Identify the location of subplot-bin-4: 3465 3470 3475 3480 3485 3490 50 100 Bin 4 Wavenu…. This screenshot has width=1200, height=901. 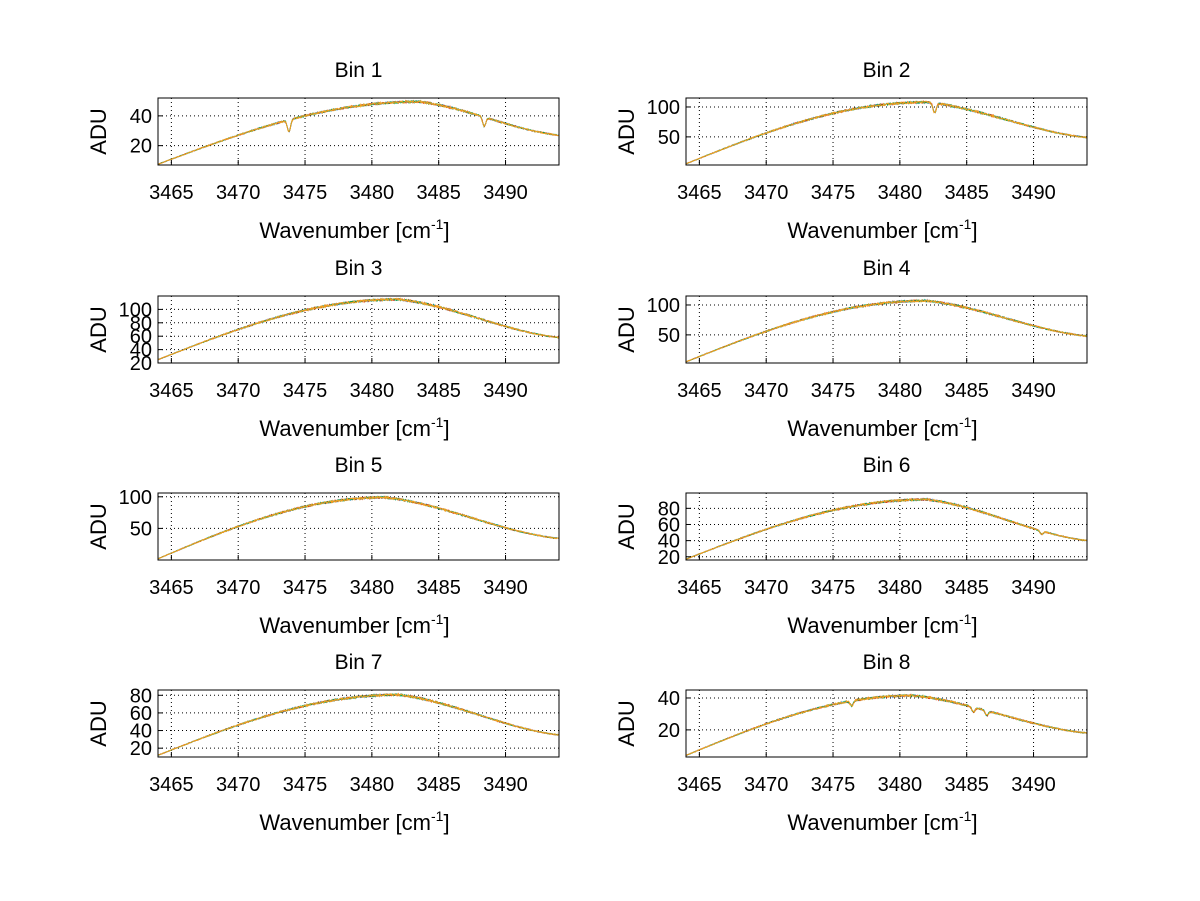
(851, 349).